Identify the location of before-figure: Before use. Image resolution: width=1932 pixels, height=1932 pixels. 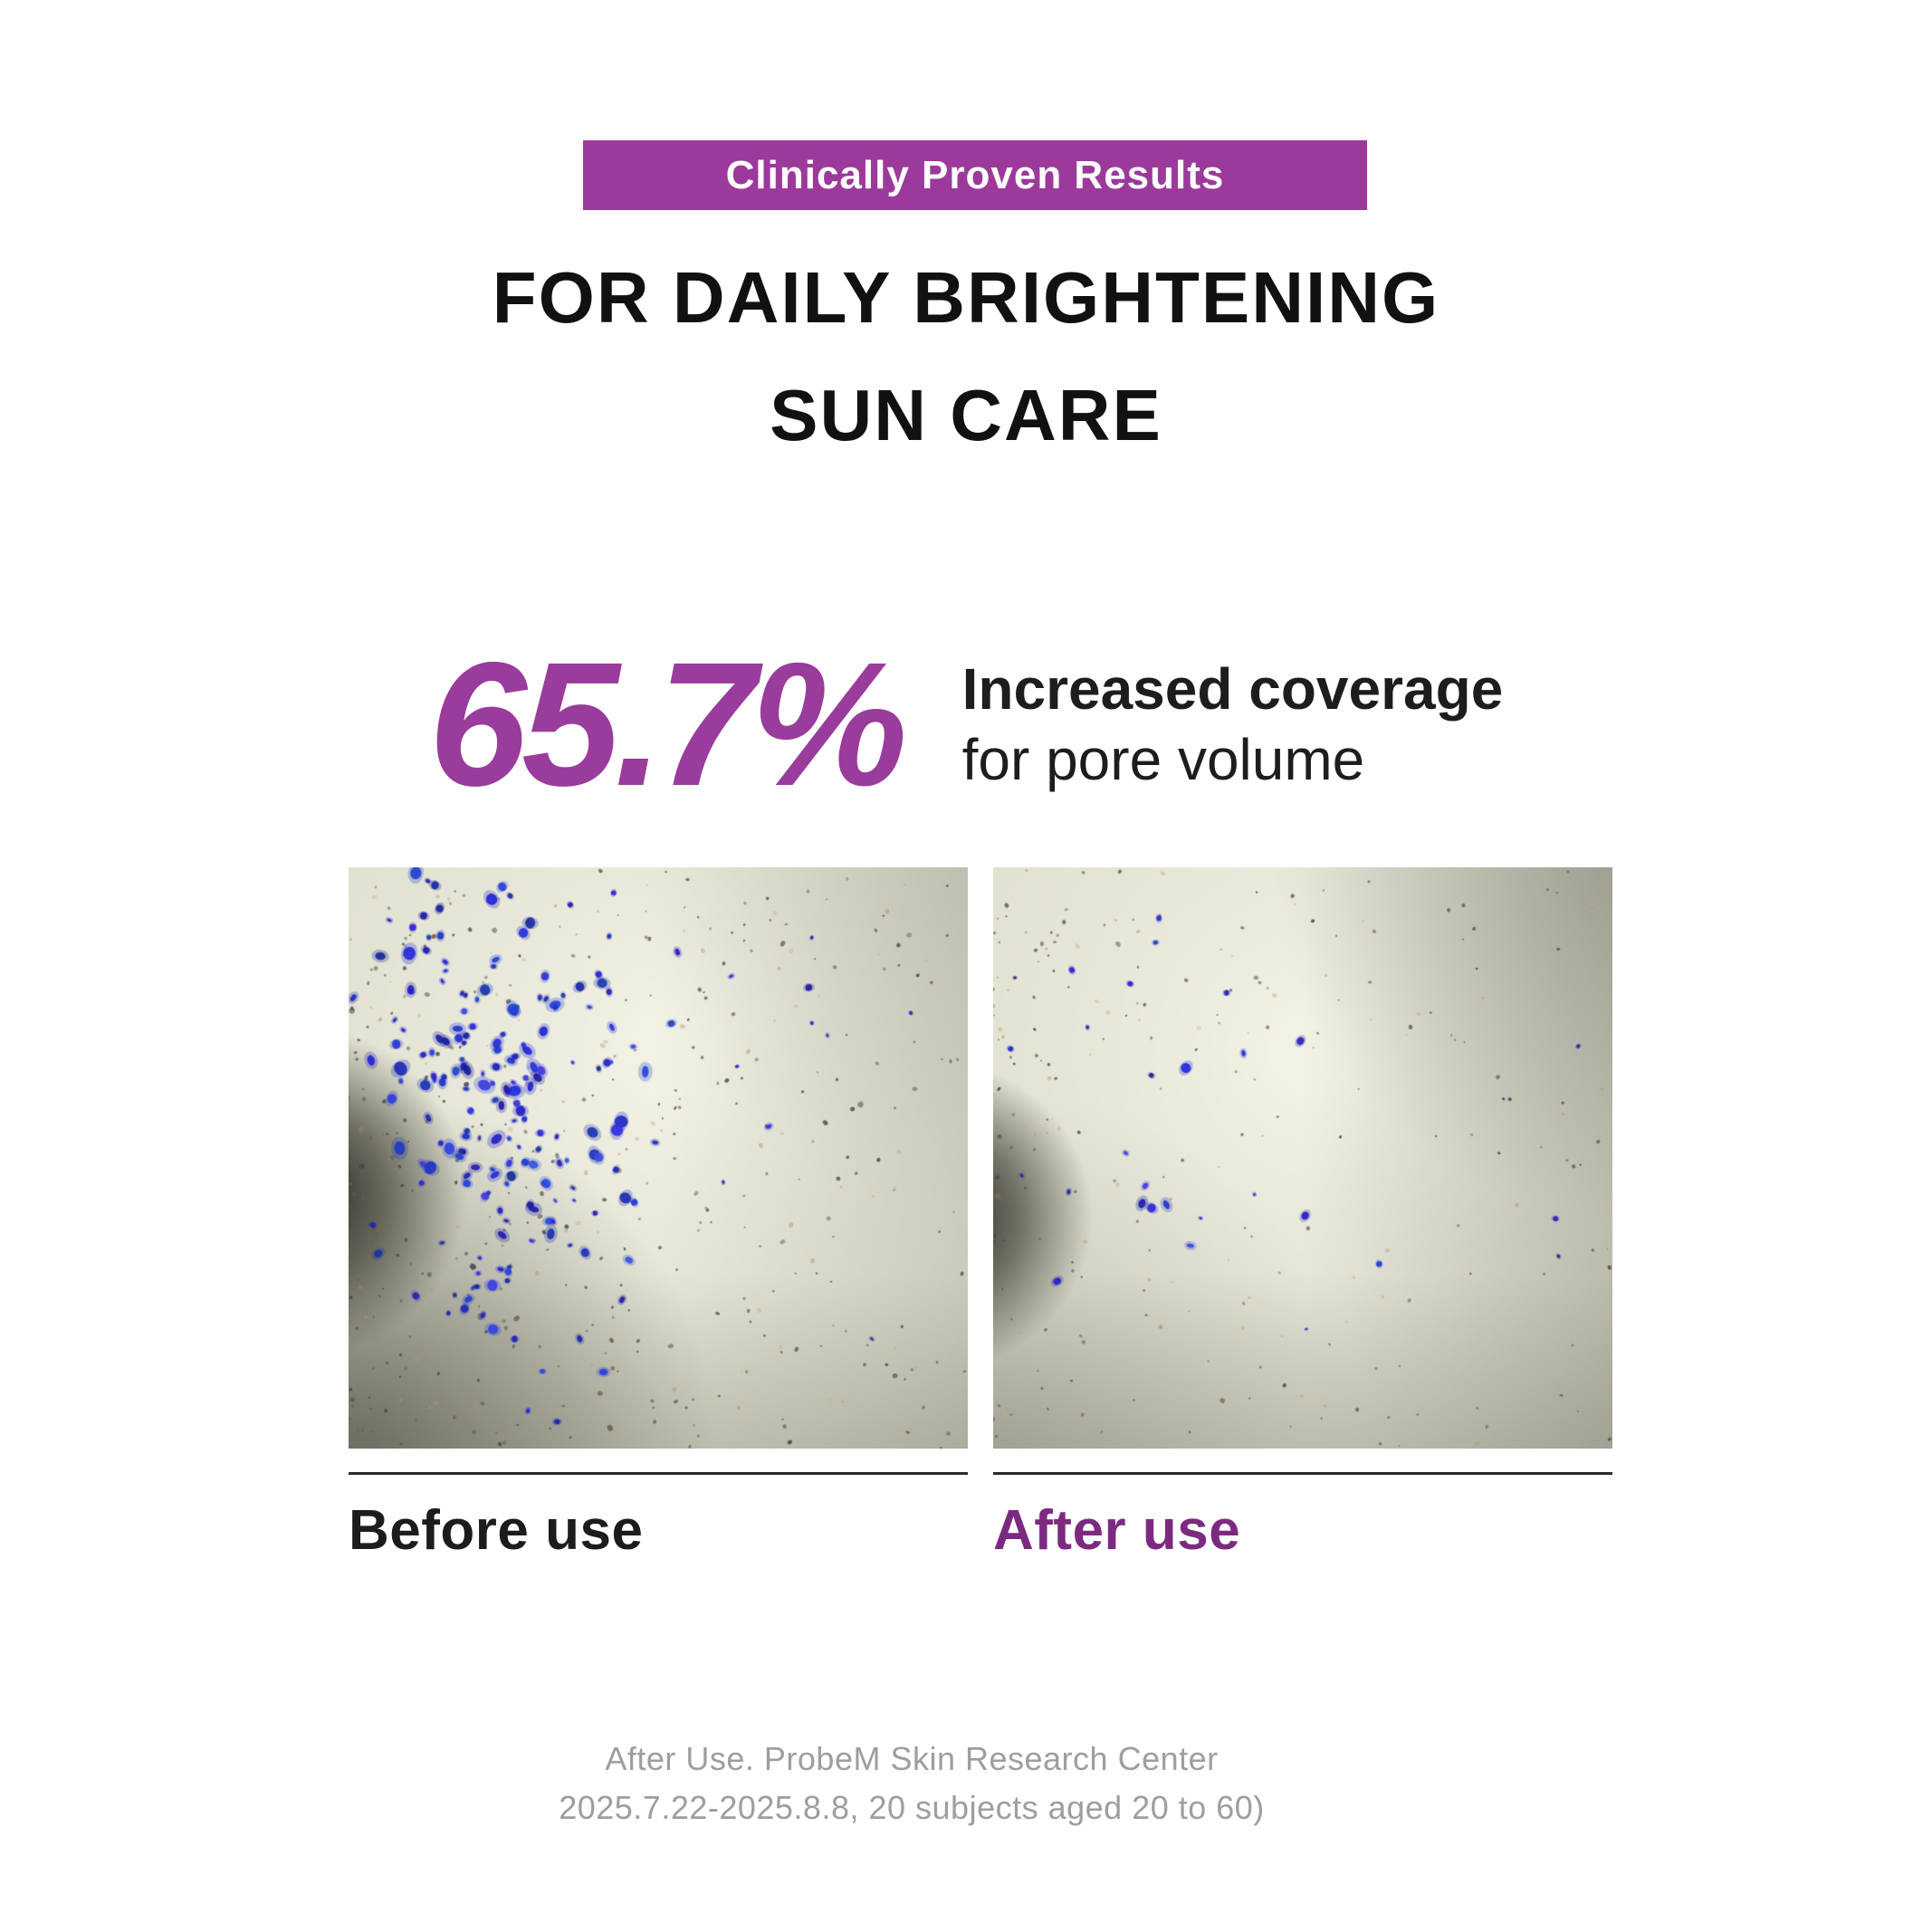
(658, 1215).